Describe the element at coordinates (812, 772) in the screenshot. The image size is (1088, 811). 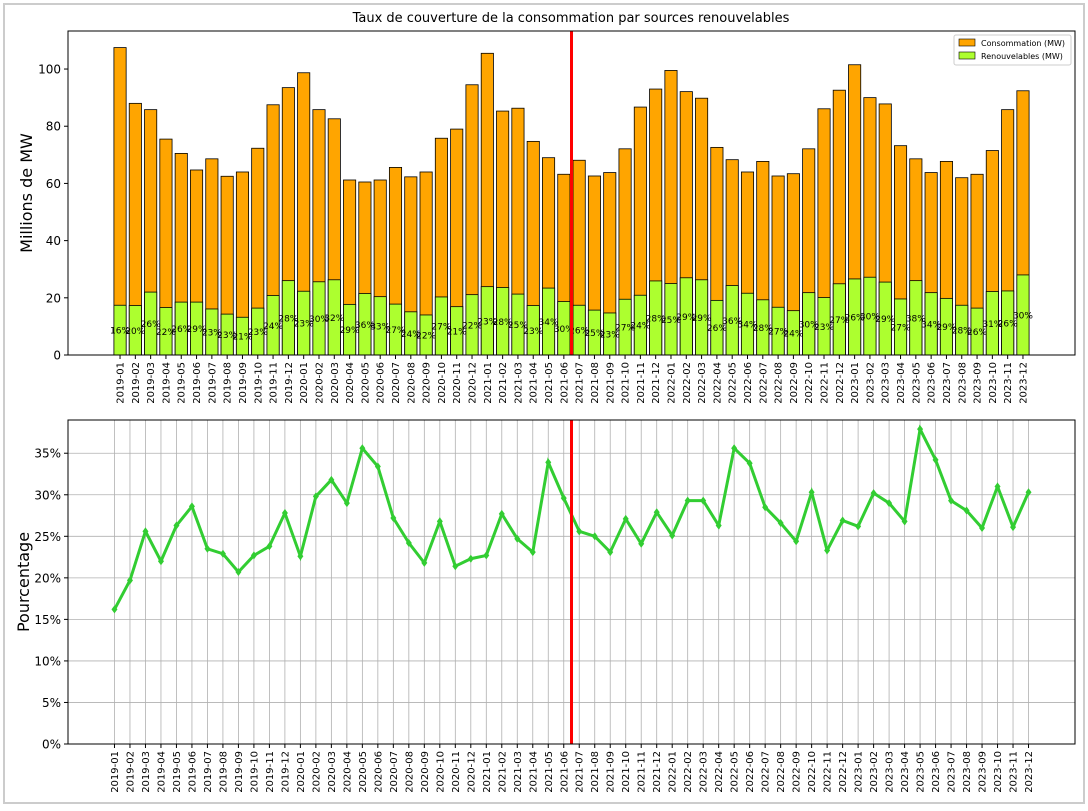
I see `x-tick-label: 2022-10` at that location.